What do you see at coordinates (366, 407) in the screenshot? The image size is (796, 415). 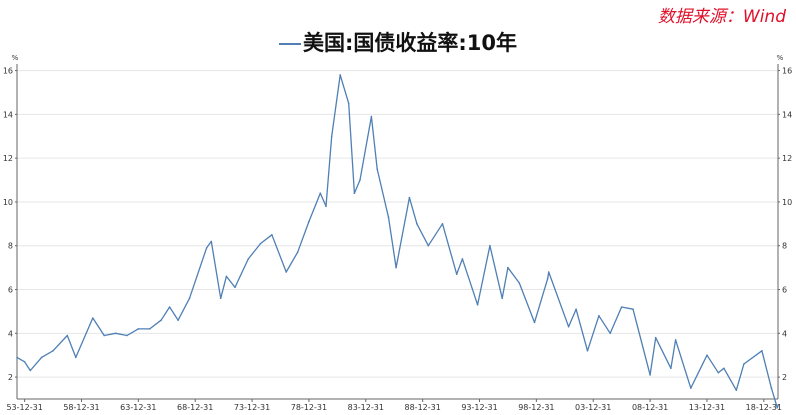 I see `x-tick-label: 83-12-31` at bounding box center [366, 407].